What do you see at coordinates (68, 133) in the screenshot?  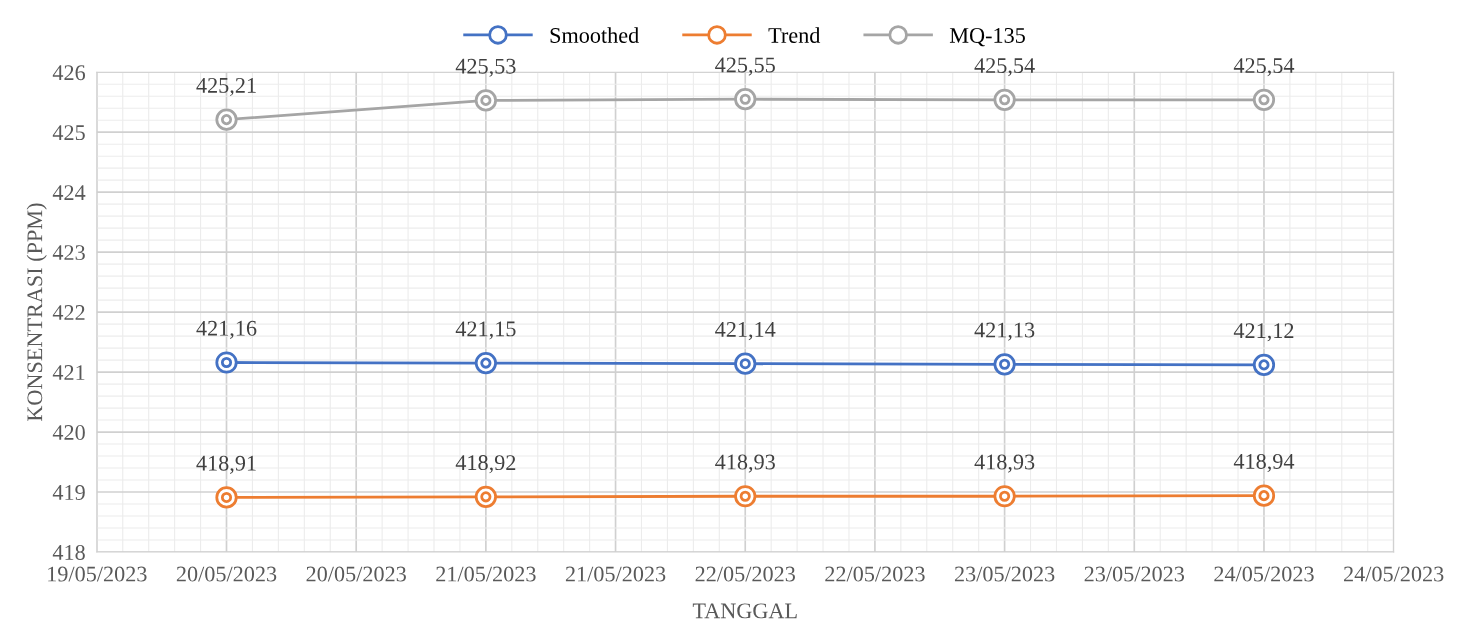 I see `y-tick-label: 425` at bounding box center [68, 133].